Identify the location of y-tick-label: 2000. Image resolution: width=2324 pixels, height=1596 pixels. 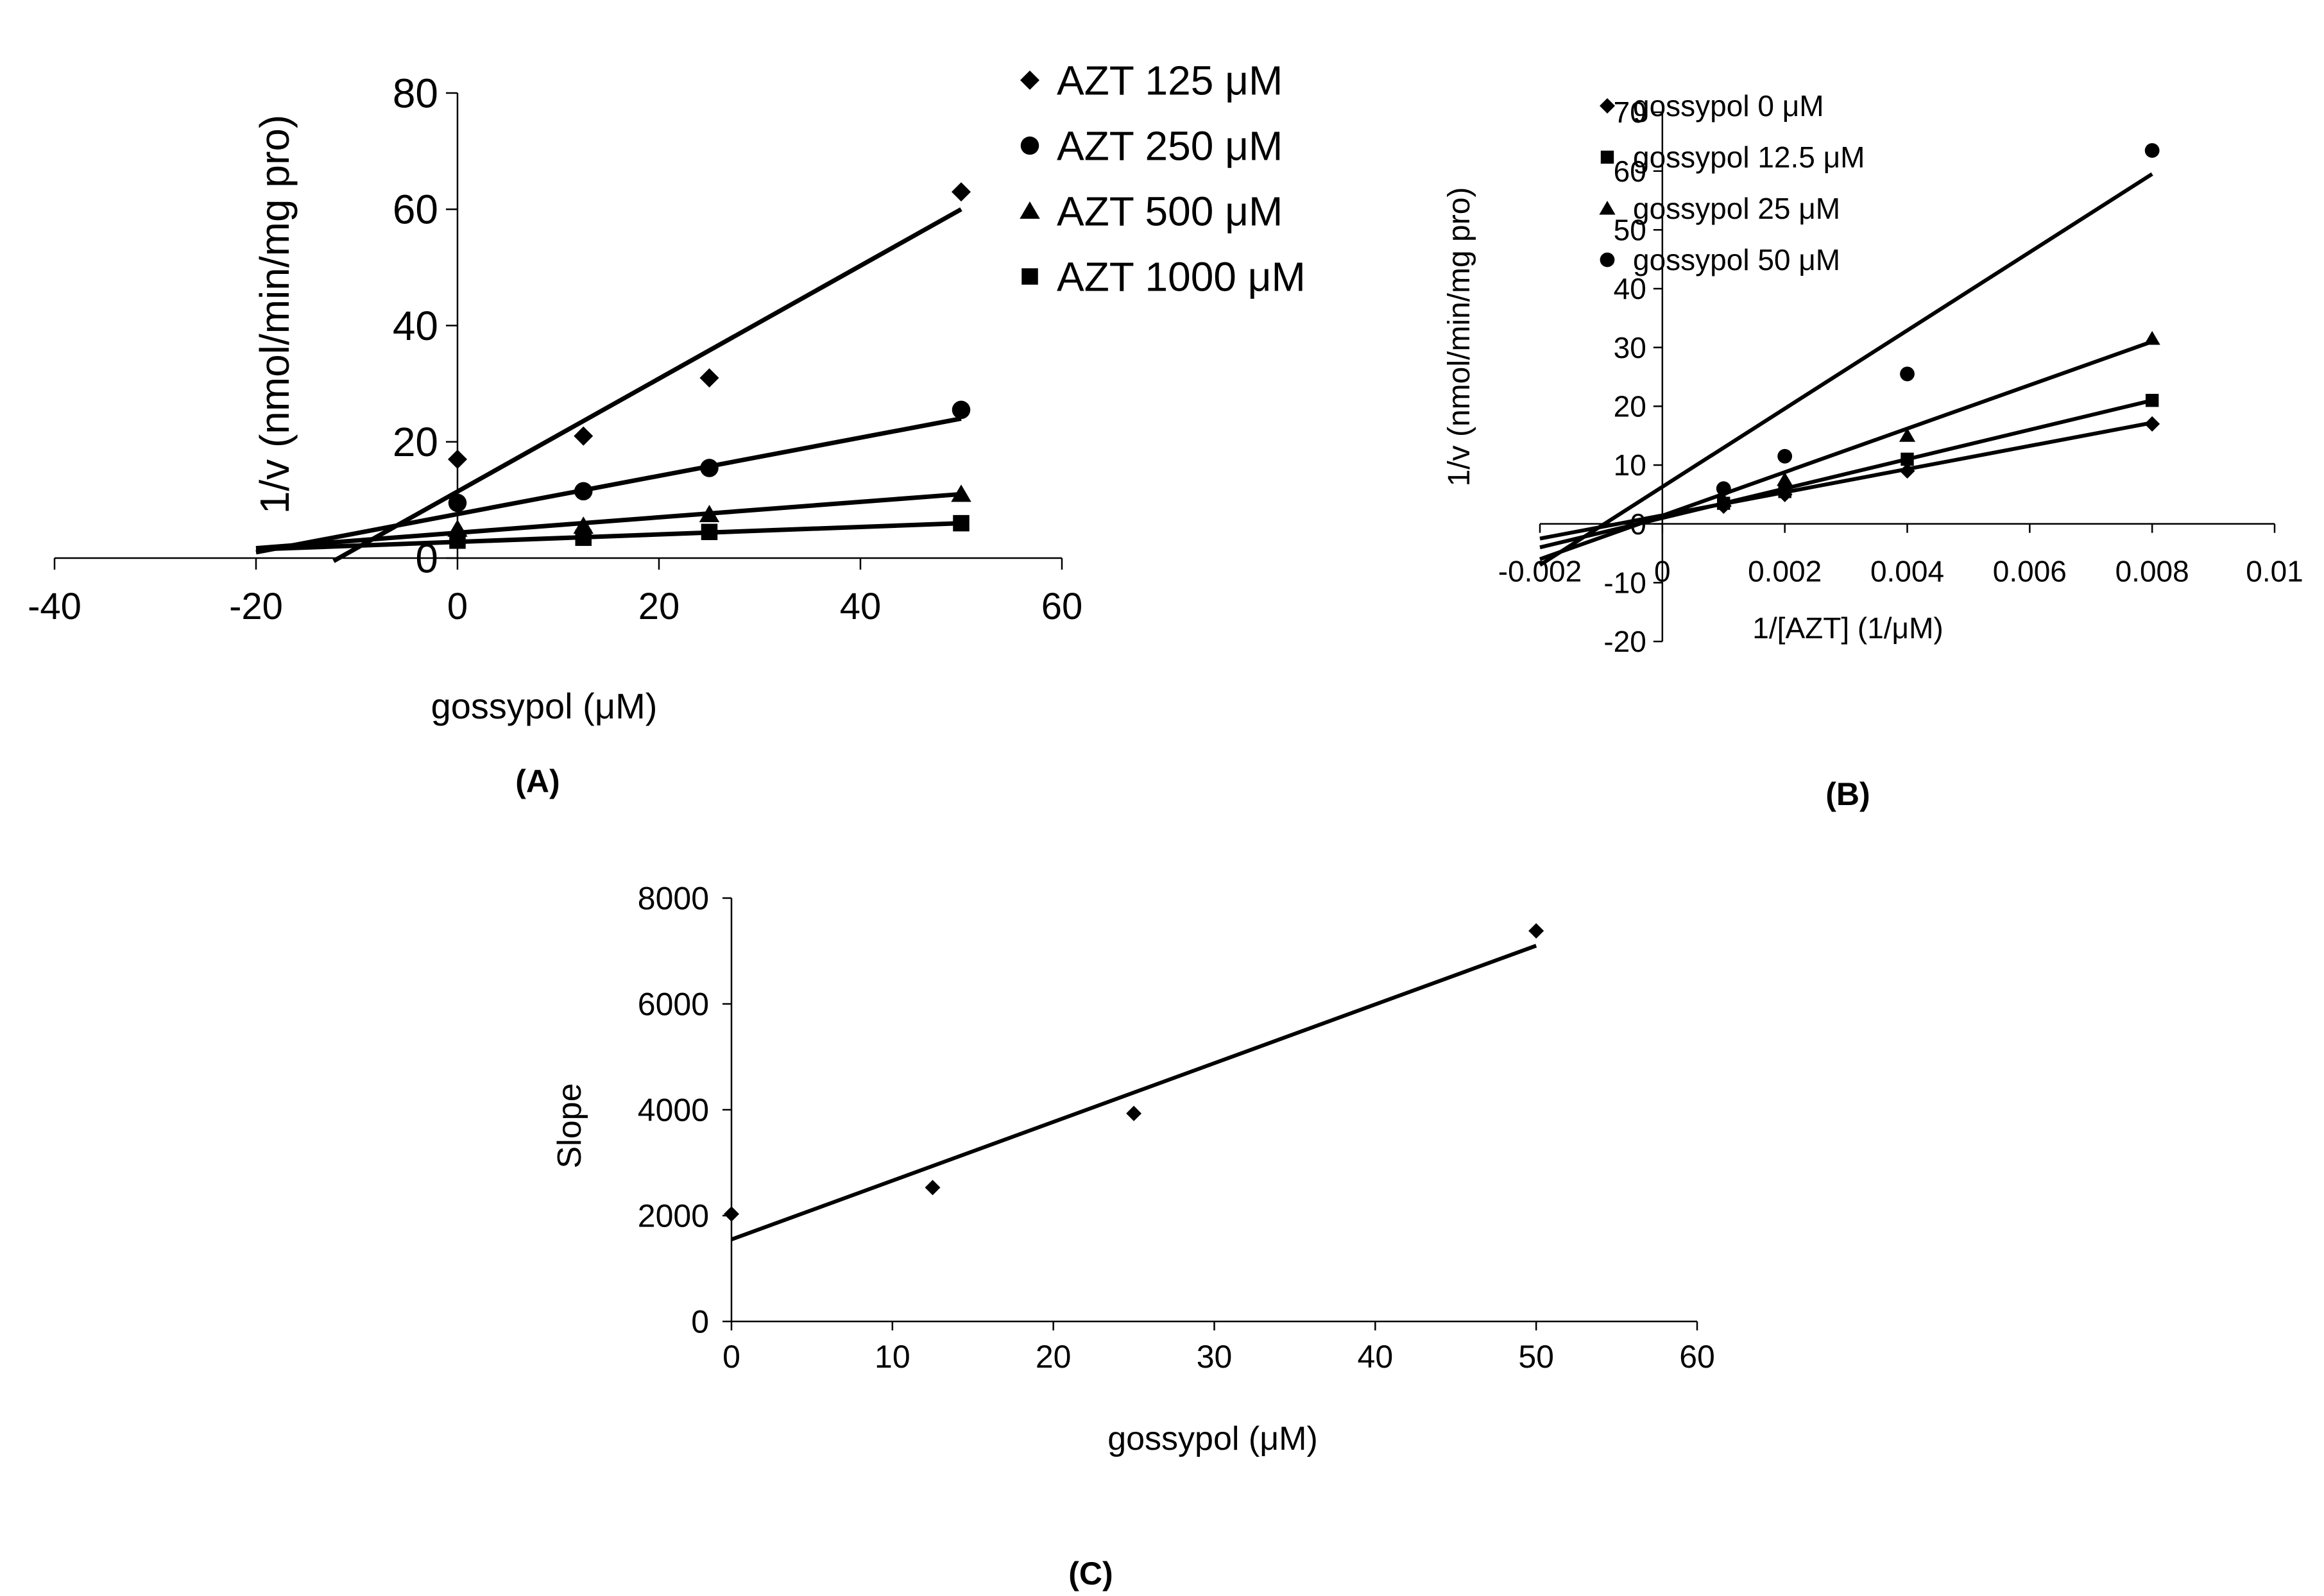
(673, 1216).